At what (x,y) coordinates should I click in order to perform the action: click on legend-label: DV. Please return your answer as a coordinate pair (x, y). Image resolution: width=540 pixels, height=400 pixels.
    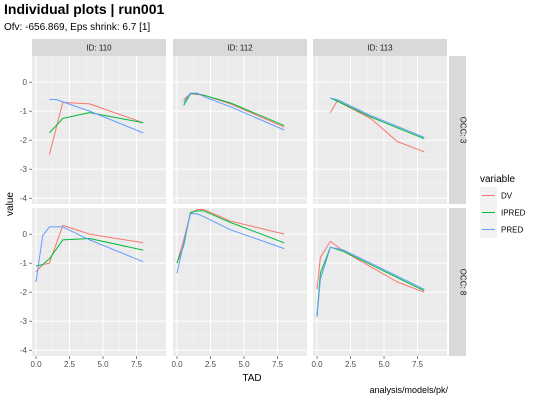
    Looking at the image, I should click on (507, 196).